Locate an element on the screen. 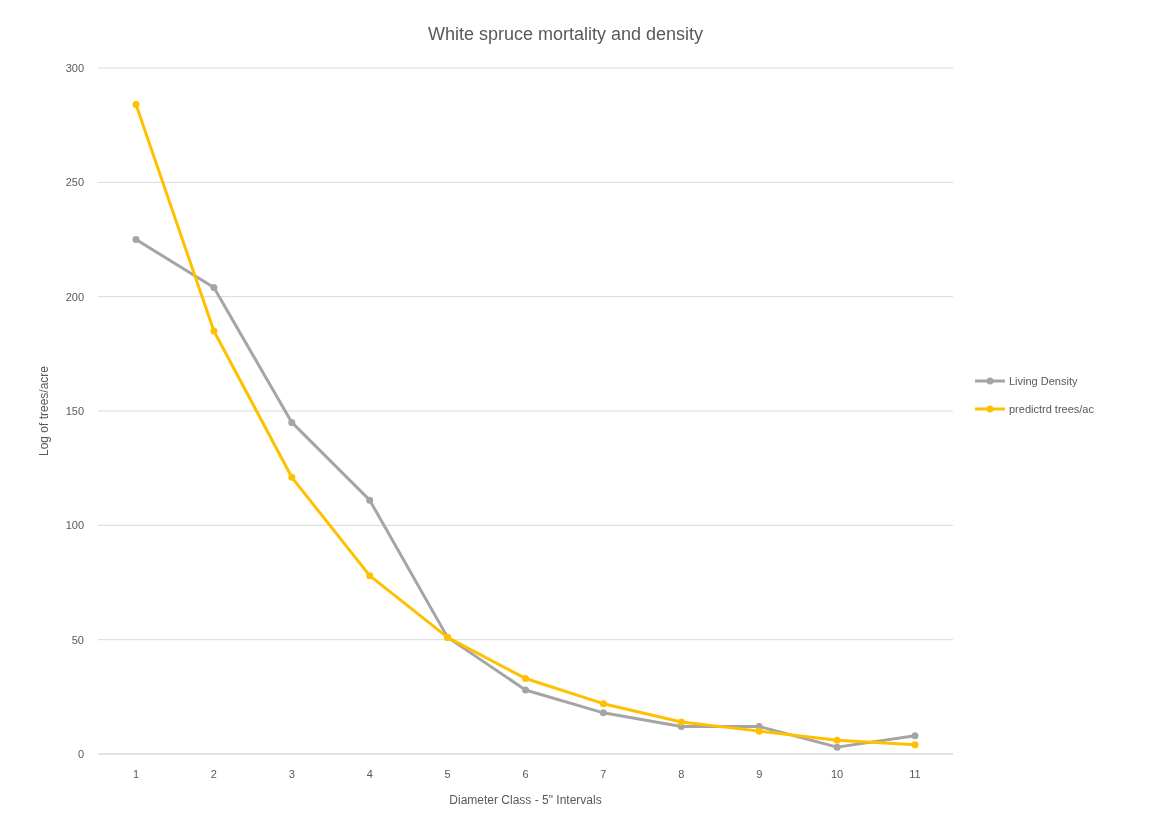  y-tick-label: 50 is located at coordinates (77, 639).